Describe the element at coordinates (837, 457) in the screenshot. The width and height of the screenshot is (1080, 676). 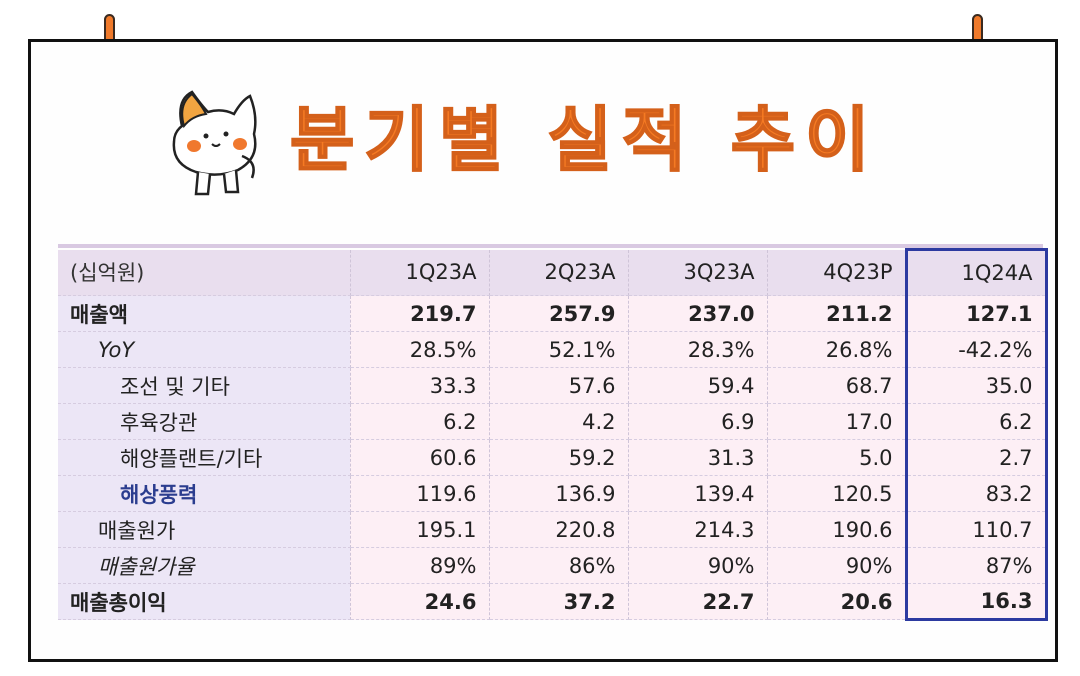
I see `cell: 5.0` at that location.